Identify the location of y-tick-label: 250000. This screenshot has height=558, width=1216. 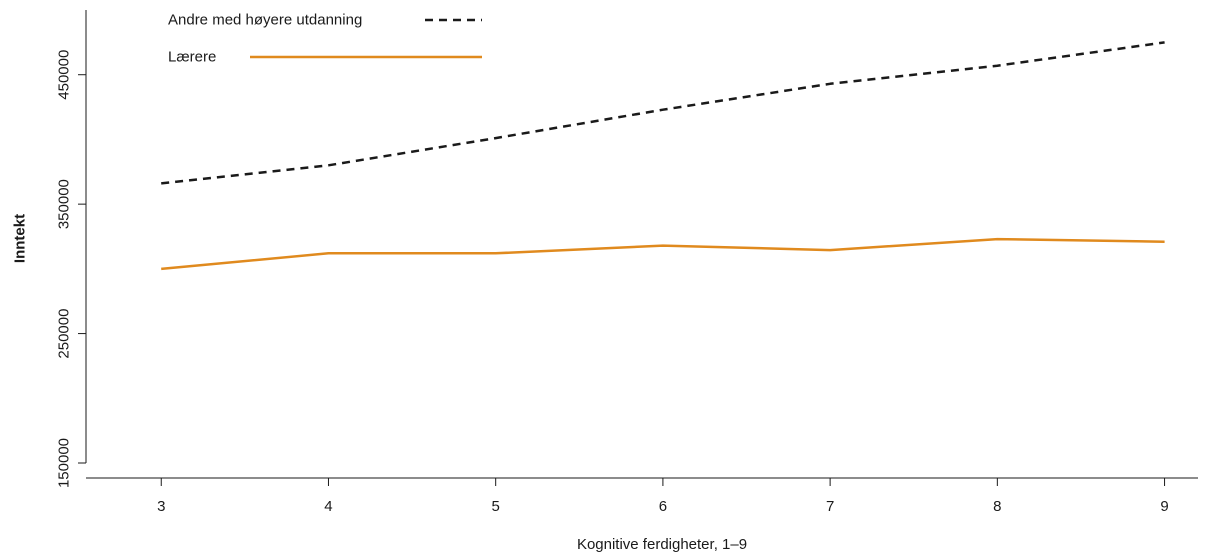
(64, 334).